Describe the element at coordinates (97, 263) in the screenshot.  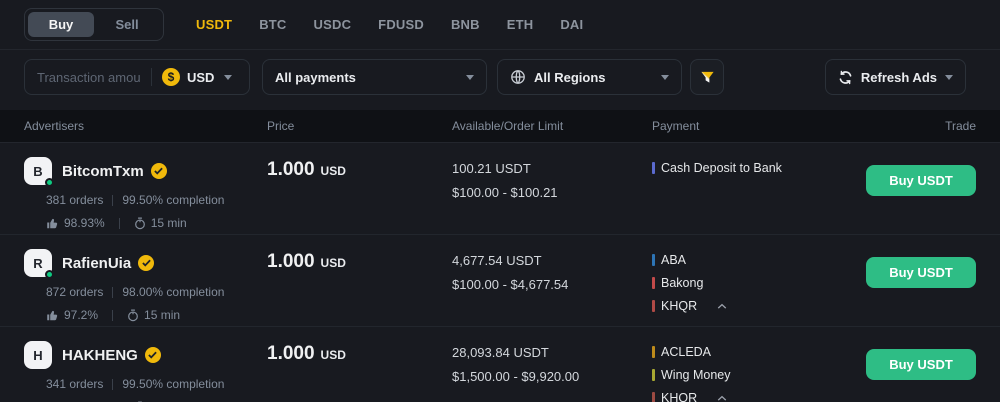
I see `advertiser-name: RafienUia` at that location.